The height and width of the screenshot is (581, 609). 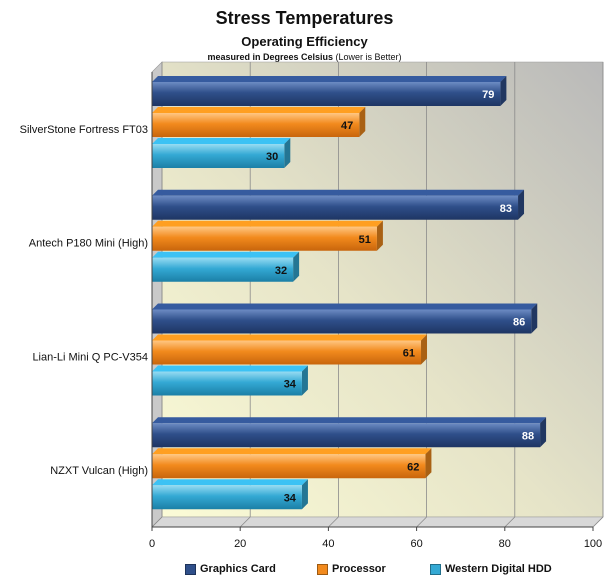 What do you see at coordinates (99, 471) in the screenshot?
I see `category-label-nzxt-vulcan-high: NZXT Vulcan (High)` at bounding box center [99, 471].